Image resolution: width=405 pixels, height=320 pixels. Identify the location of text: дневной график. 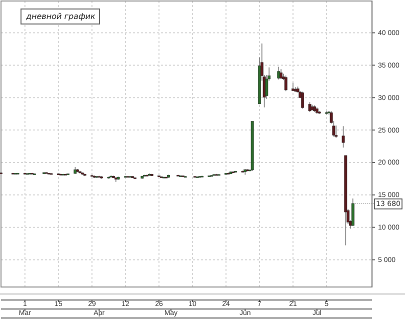
(60, 16).